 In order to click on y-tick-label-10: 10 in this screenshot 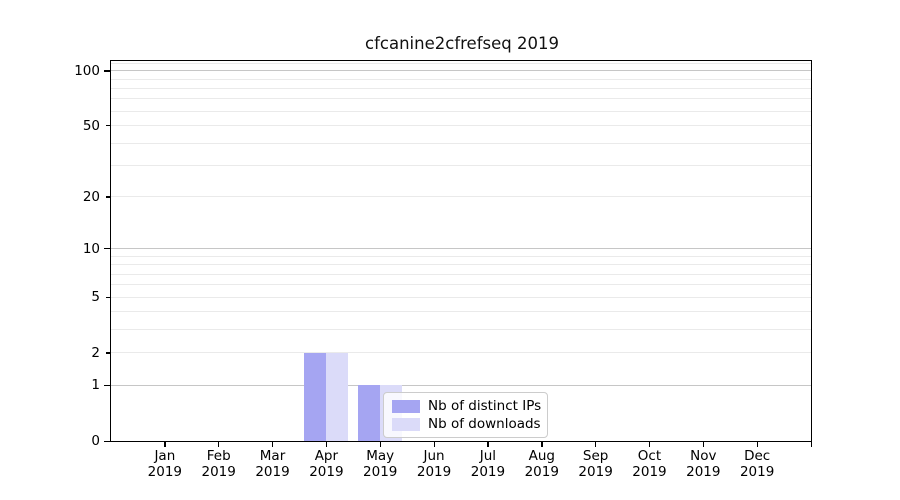, I will do `click(91, 248)`.